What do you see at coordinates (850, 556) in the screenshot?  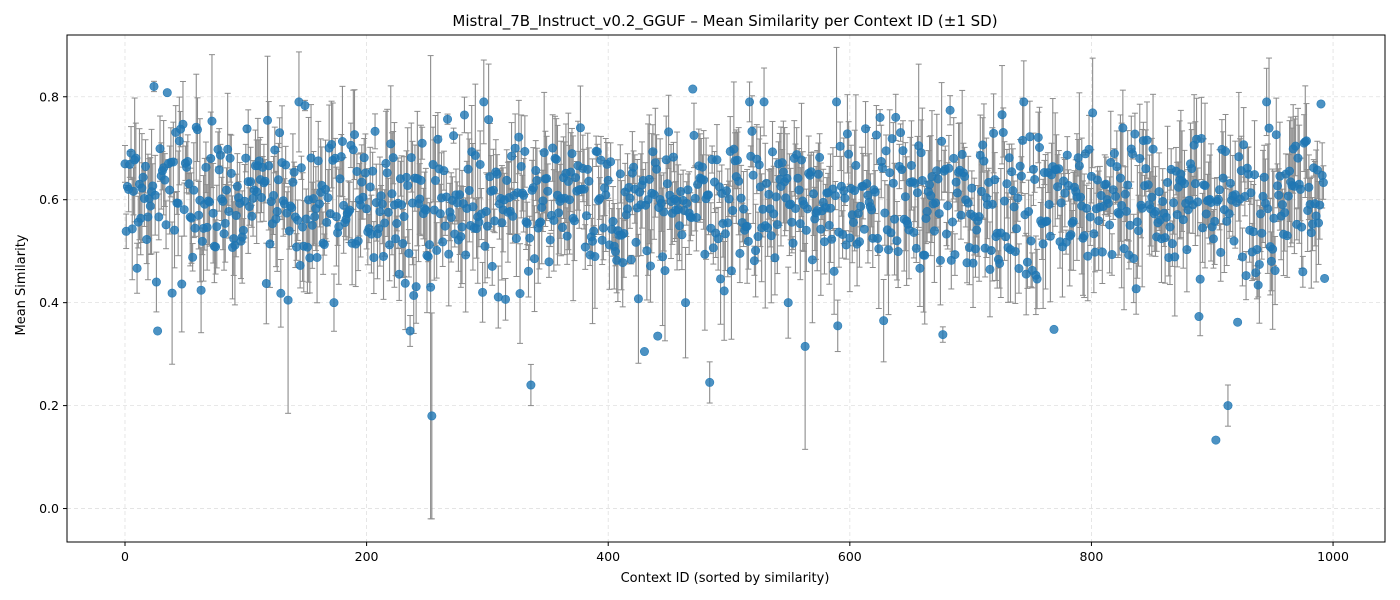 I see `x-tick-label: 600` at bounding box center [850, 556].